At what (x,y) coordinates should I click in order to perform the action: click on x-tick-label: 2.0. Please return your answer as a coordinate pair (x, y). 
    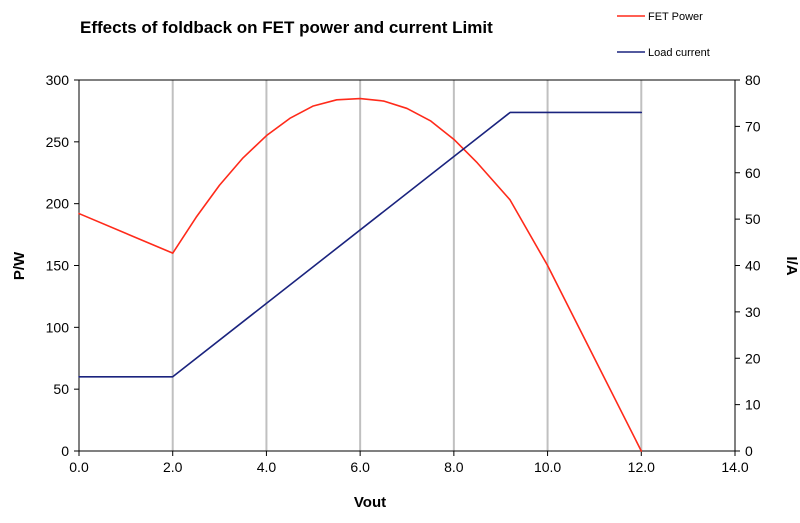
    Looking at the image, I should click on (173, 467).